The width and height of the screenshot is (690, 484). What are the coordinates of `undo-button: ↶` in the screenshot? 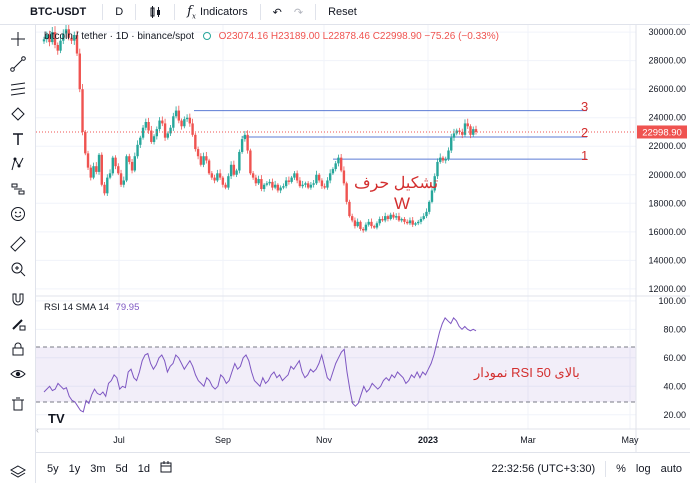 It's located at (277, 12).